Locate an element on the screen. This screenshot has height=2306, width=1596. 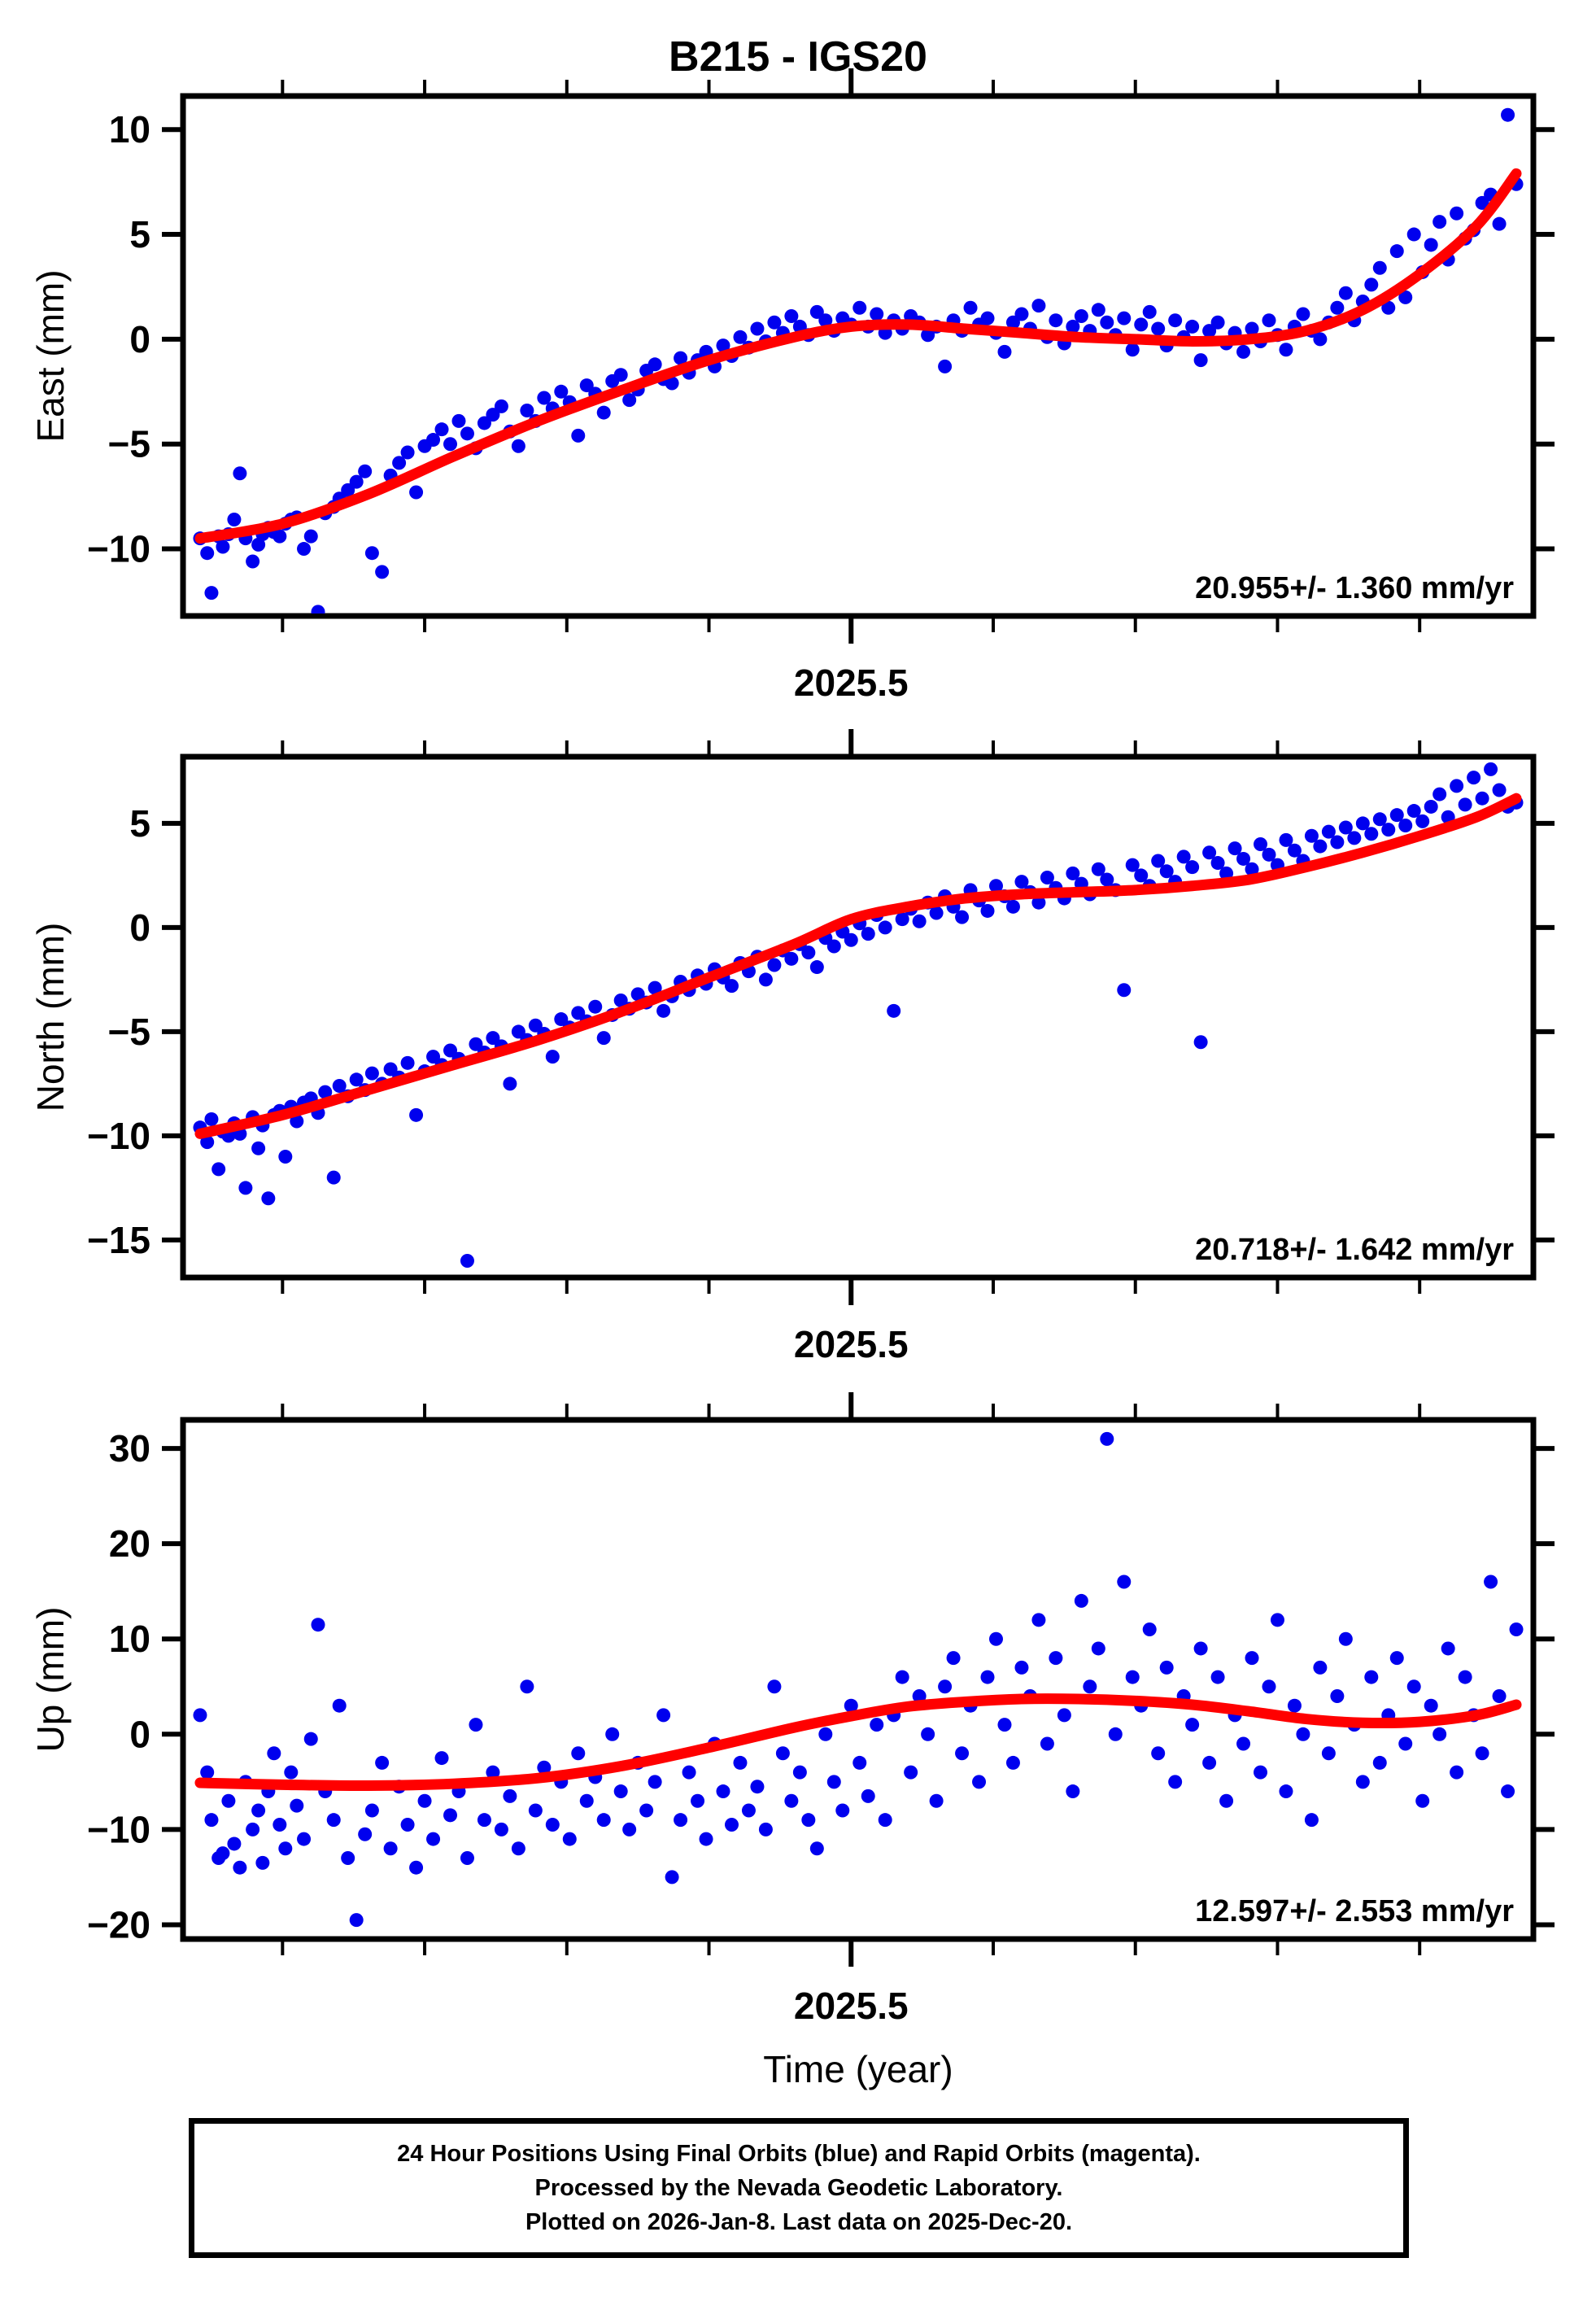
y-tick-label: 10 is located at coordinates (129, 1639).